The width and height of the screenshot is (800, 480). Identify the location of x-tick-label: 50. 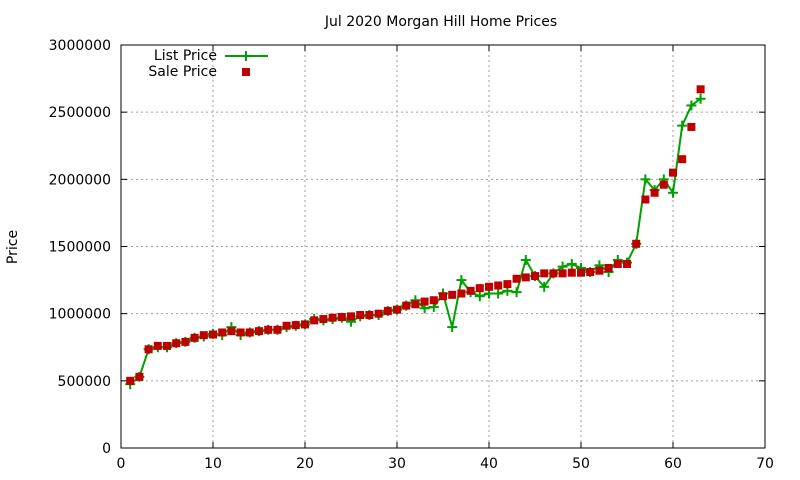
(581, 464).